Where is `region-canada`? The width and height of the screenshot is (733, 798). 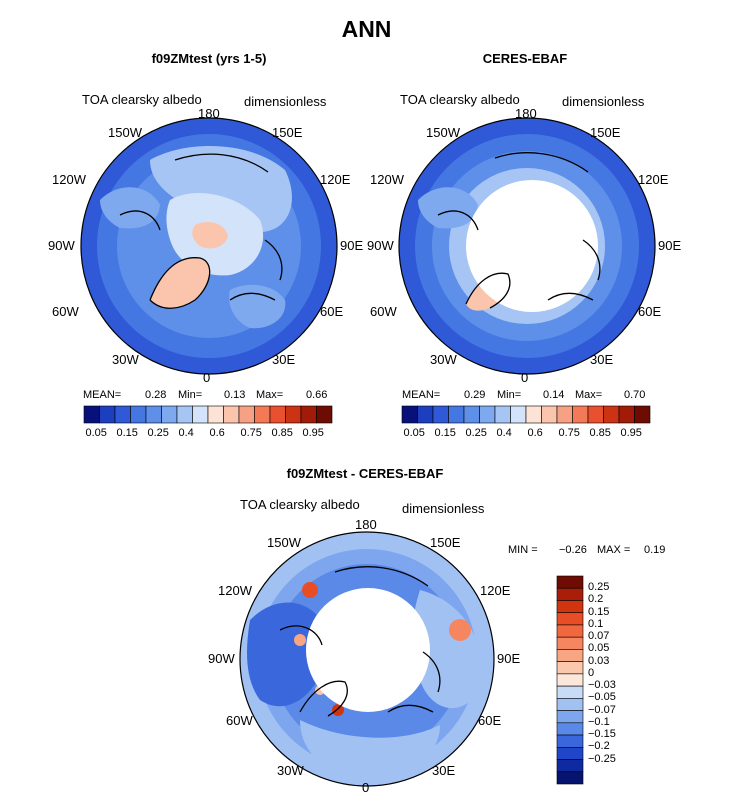
region-canada is located at coordinates (448, 208).